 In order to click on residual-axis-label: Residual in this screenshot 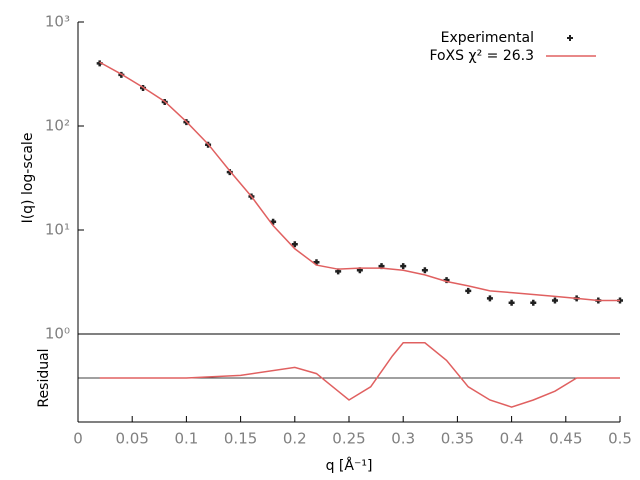, I will do `click(44, 377)`.